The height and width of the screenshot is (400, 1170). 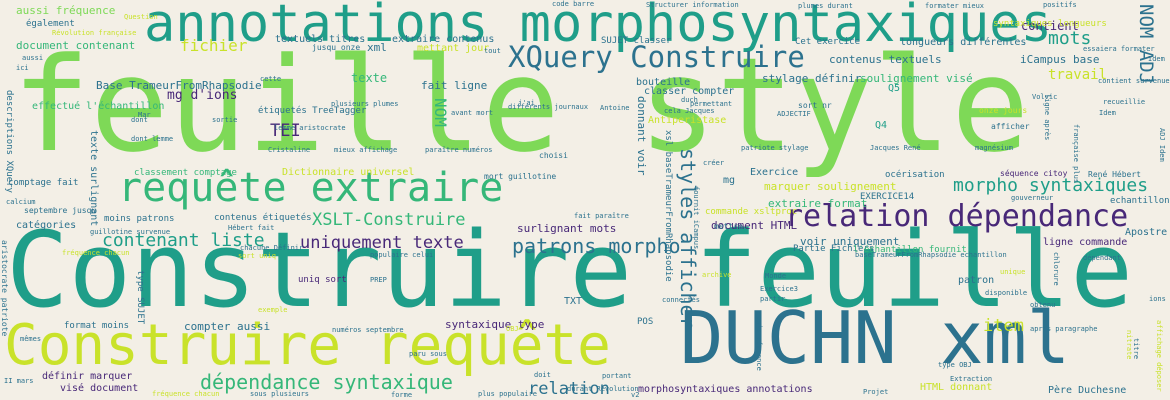 I want to click on word: doit, so click(x=542, y=375).